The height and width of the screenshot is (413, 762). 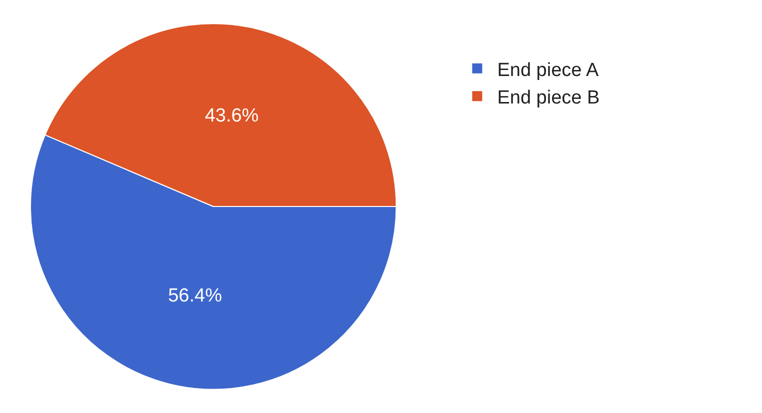 I want to click on legend-label: End piece A, so click(x=548, y=70).